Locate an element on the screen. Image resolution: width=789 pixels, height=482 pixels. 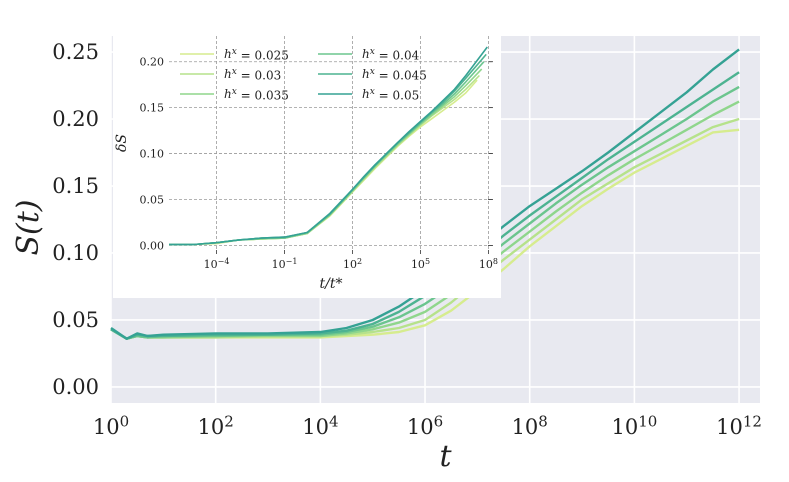
legend-label: hx = 0.025 is located at coordinates (256, 54).